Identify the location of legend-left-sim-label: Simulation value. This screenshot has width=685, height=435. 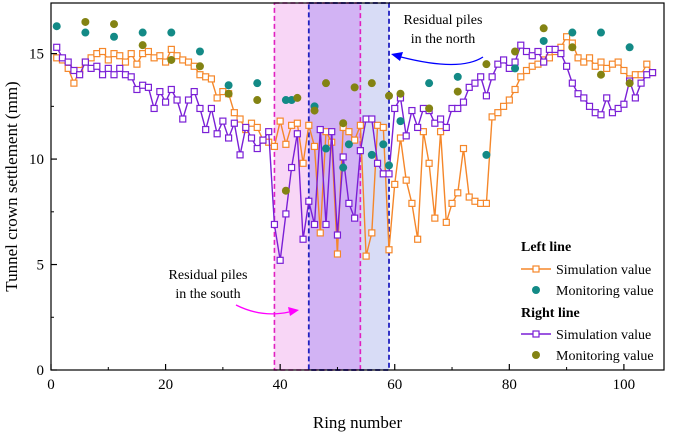
(603, 270).